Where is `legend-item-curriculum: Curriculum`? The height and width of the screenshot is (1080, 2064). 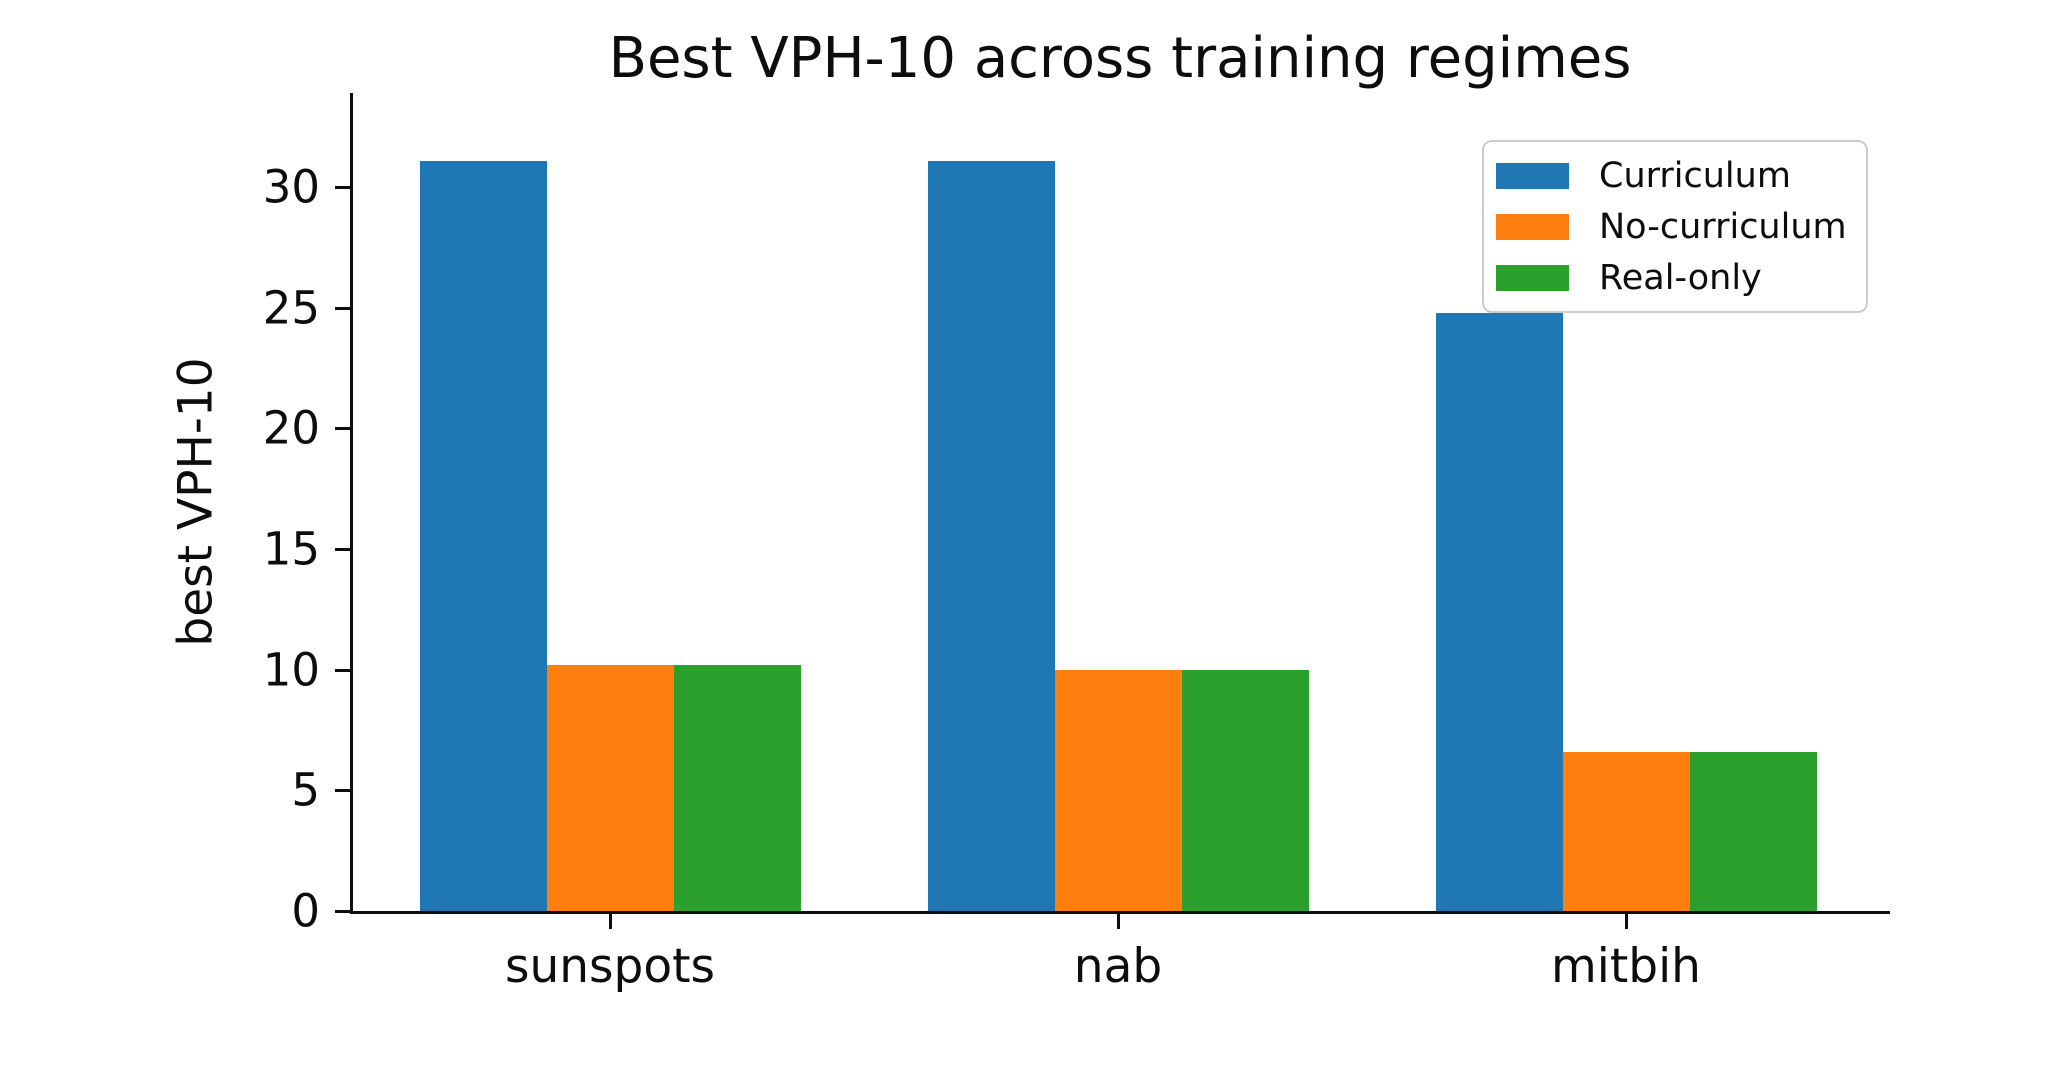 legend-item-curriculum: Curriculum is located at coordinates (1675, 176).